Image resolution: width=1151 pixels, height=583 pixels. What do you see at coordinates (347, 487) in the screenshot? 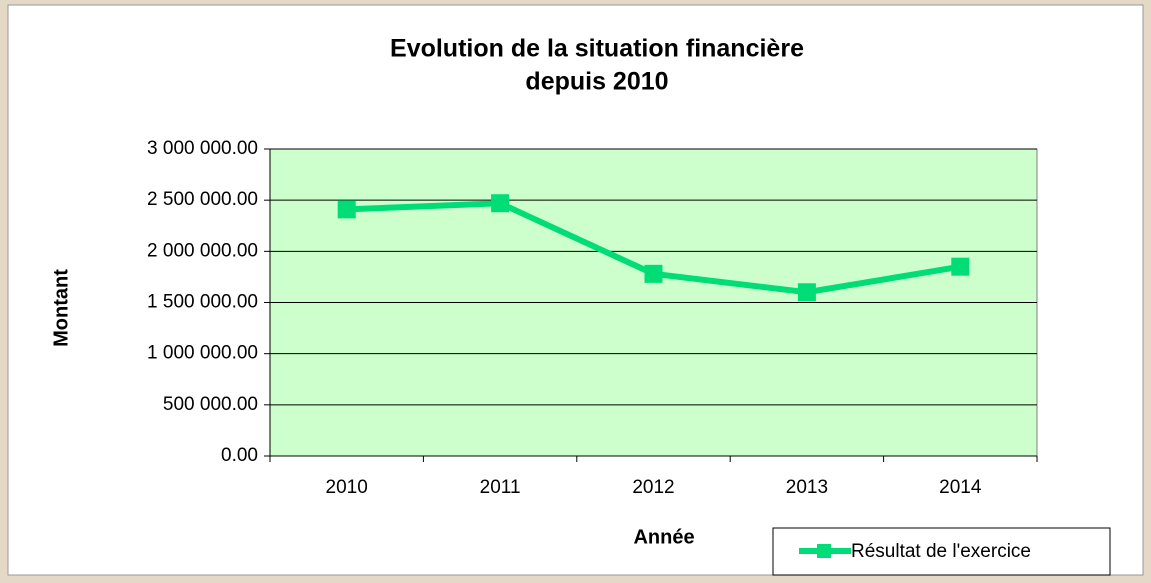
I see `x-tick-label: 2010` at bounding box center [347, 487].